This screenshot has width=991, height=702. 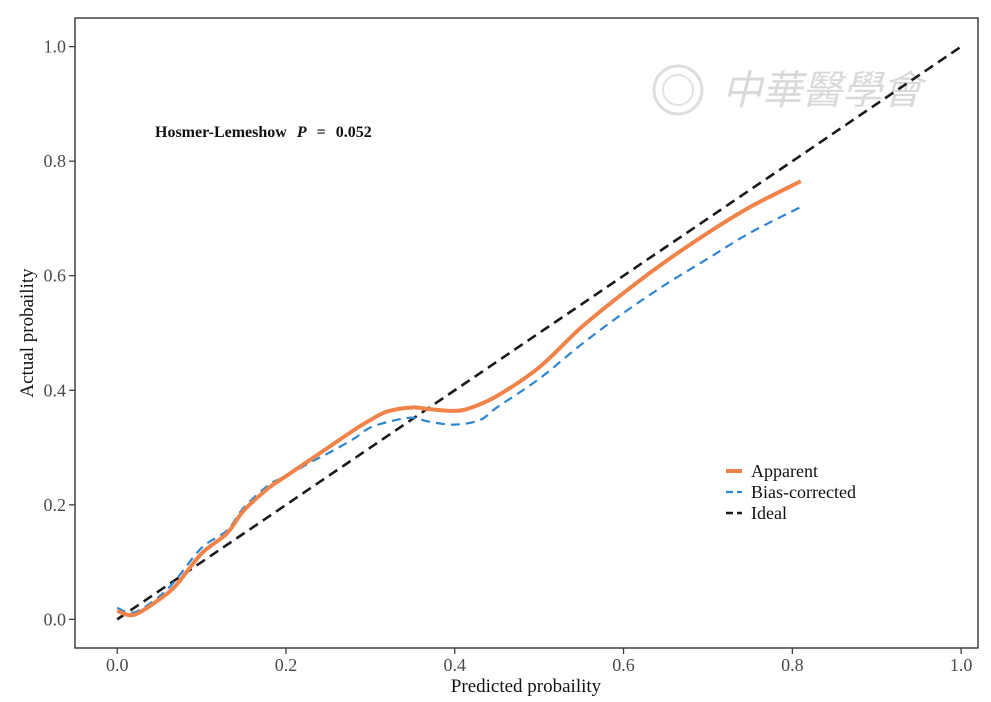 I want to click on y-tick-label: 0.4, so click(x=55, y=390).